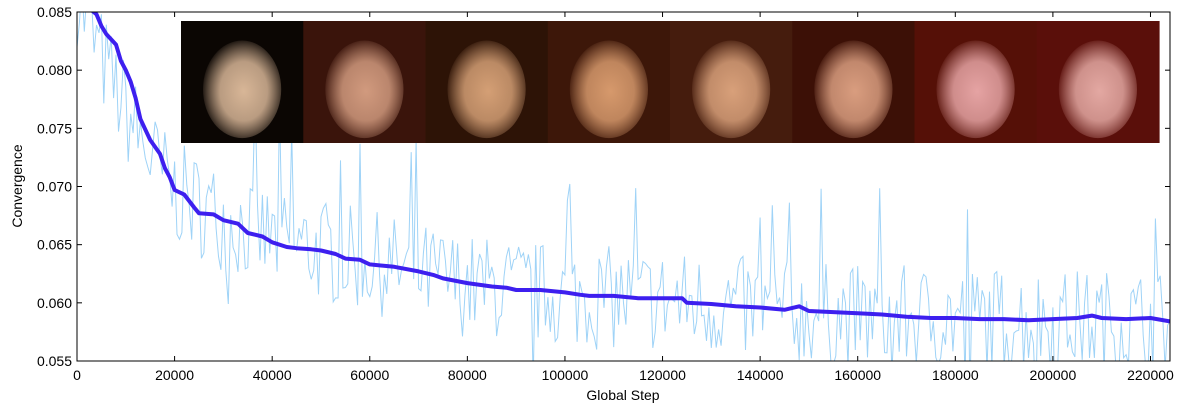 The width and height of the screenshot is (1179, 408). Describe the element at coordinates (272, 375) in the screenshot. I see `x-tick-label: 40000` at that location.